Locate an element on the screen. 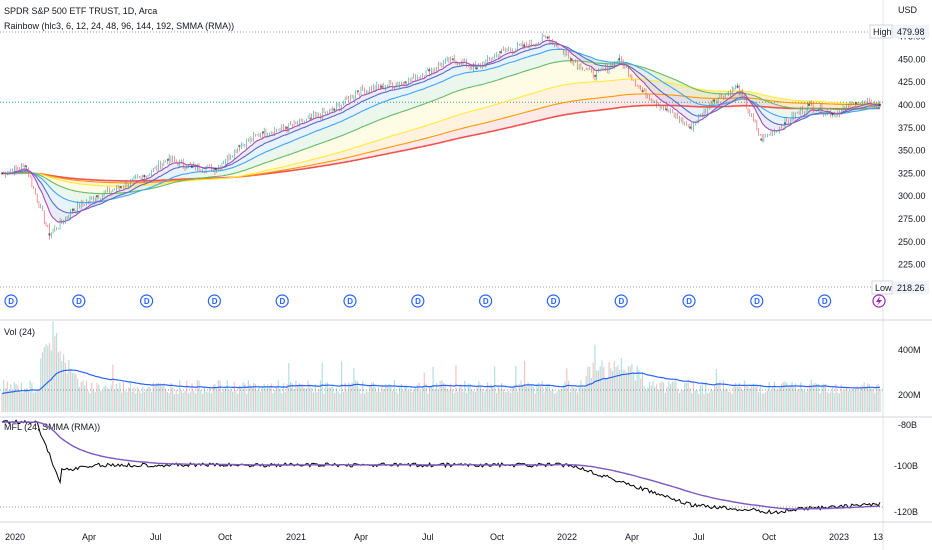 The height and width of the screenshot is (550, 932). price-tick: 375.00 is located at coordinates (912, 128).